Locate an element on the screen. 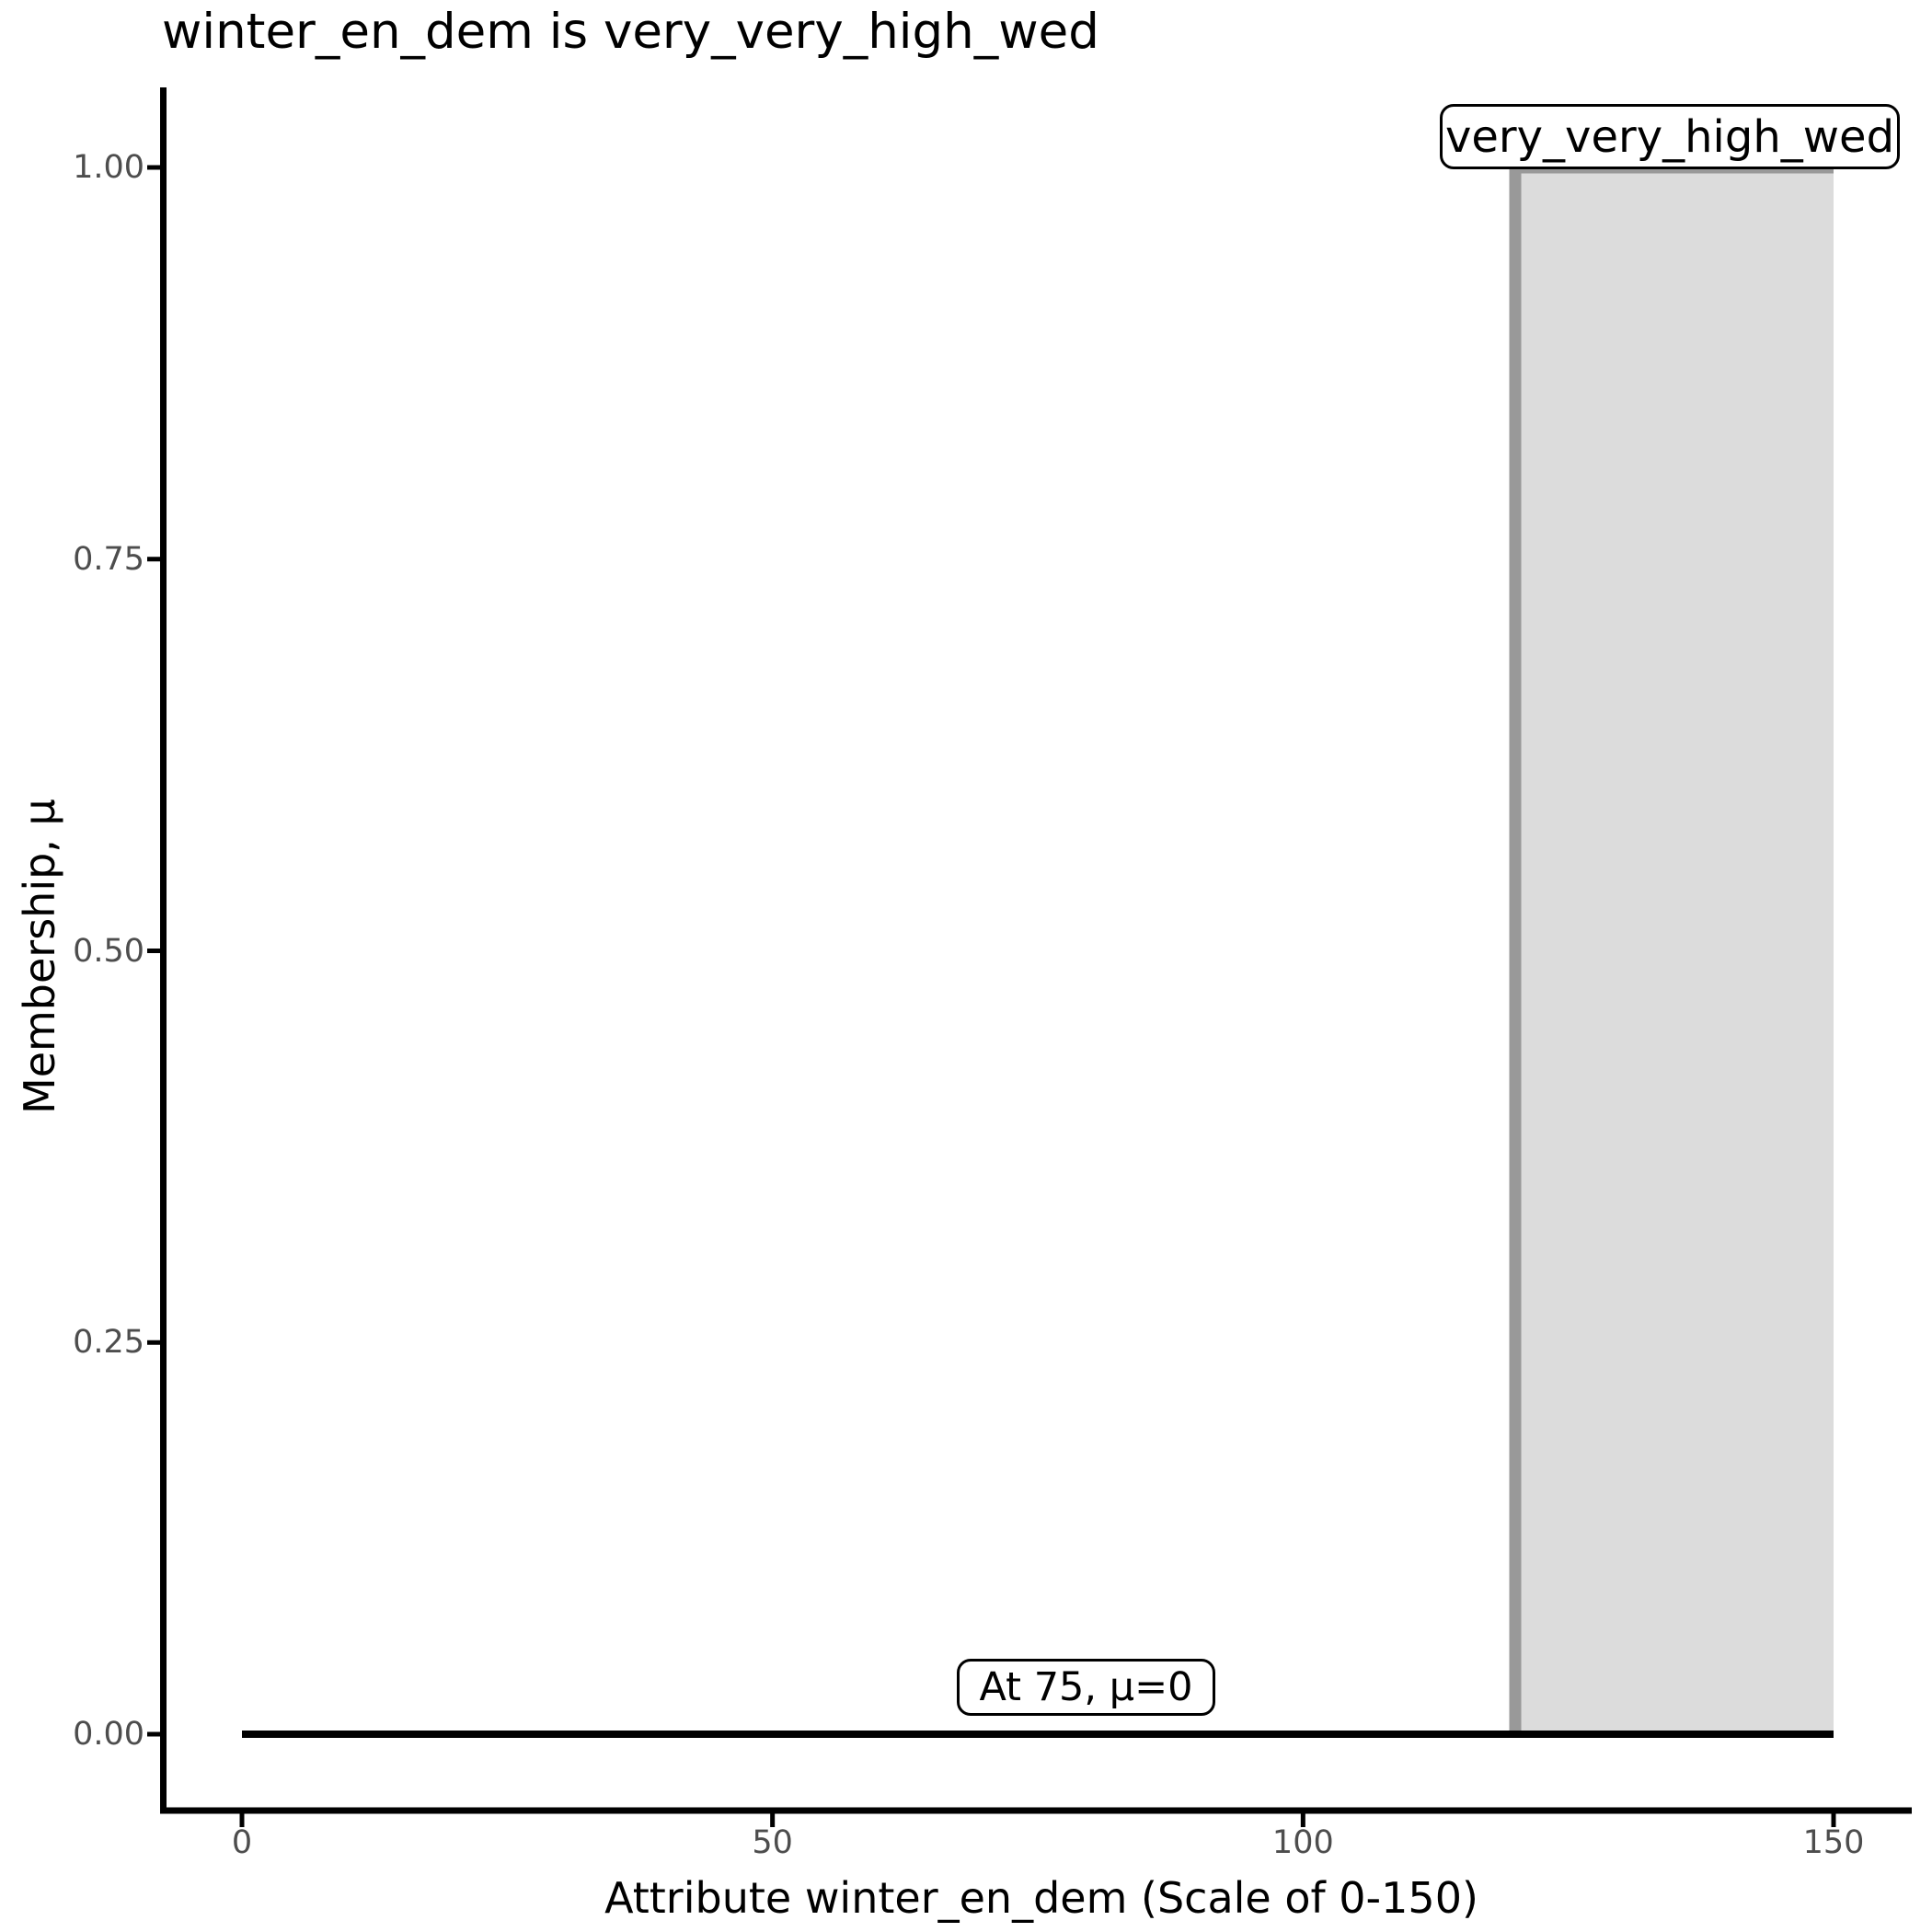  y-tick-label: 0.75 is located at coordinates (108, 559).